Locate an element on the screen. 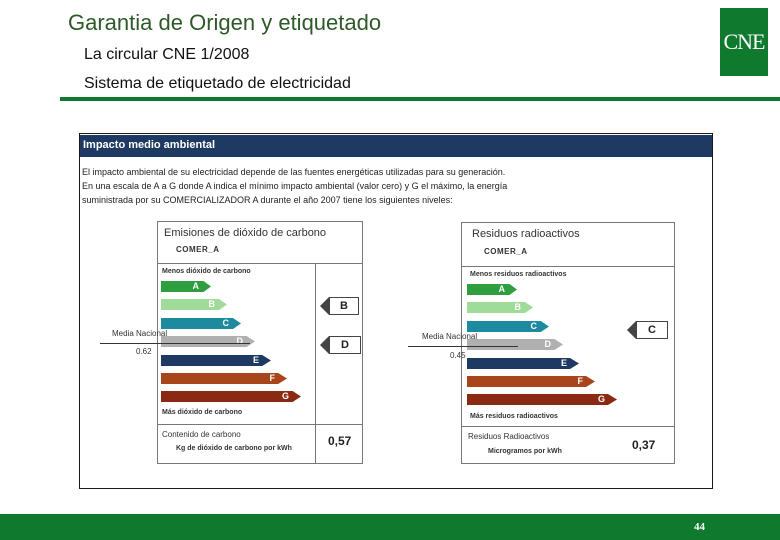  rad-value: 0,37 is located at coordinates (644, 445).